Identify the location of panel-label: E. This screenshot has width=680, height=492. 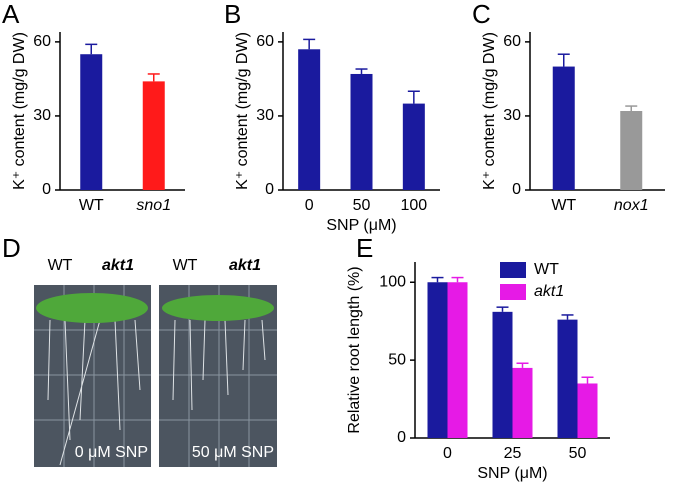
(364, 248).